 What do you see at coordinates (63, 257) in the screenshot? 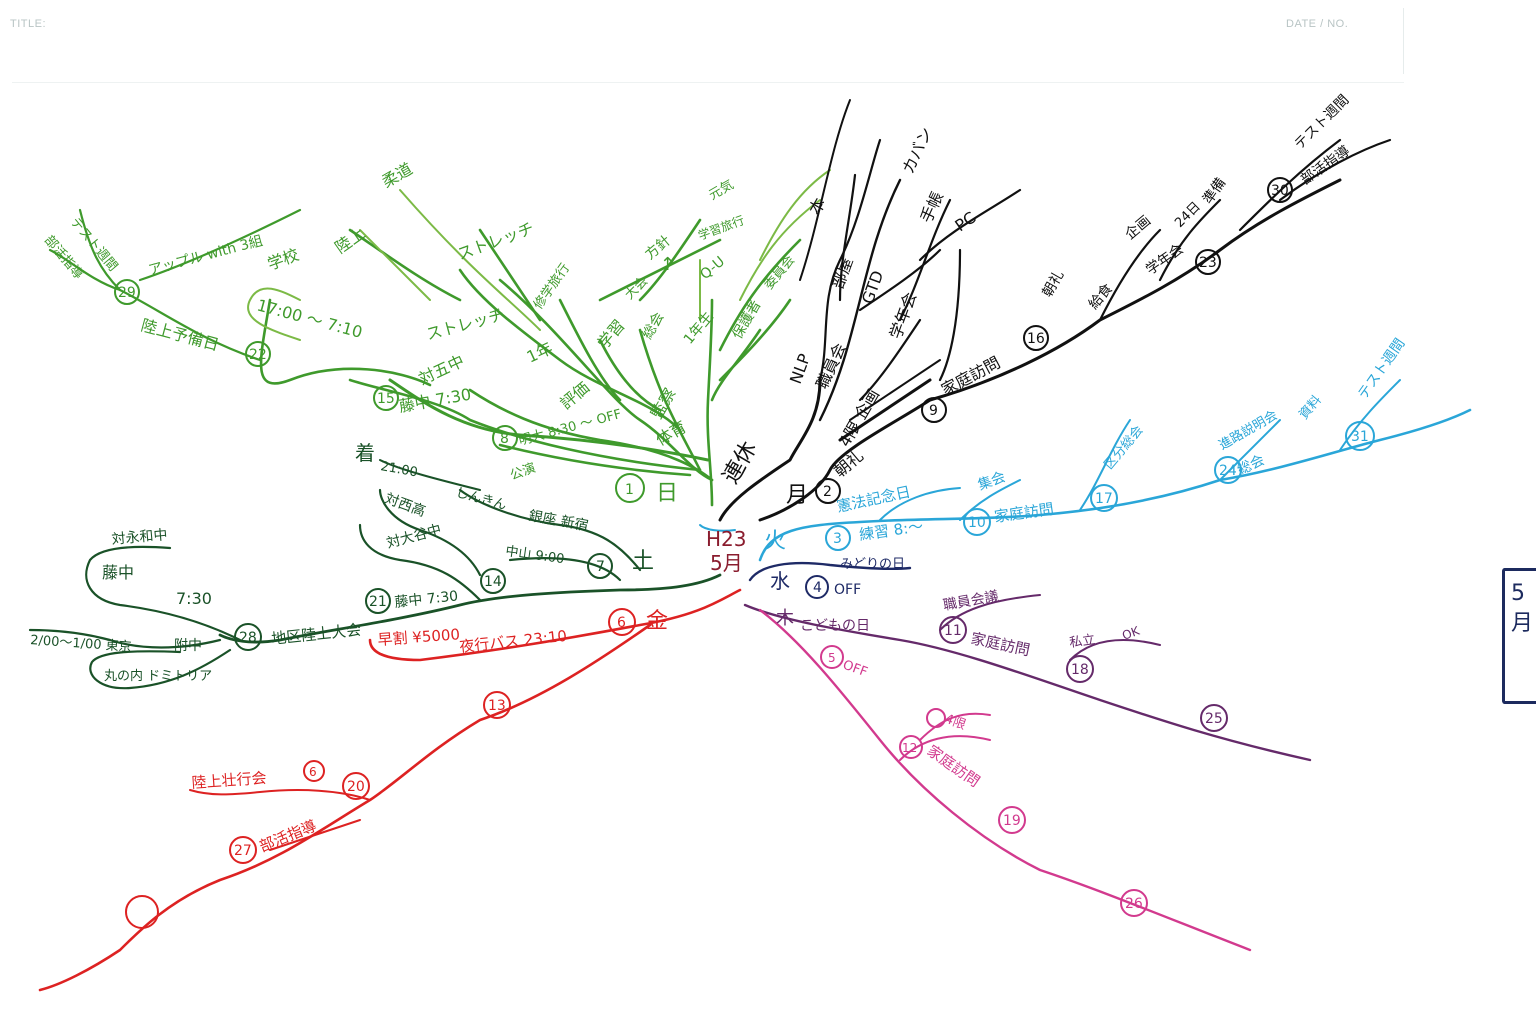
I see `sun-komon: 部活指導` at bounding box center [63, 257].